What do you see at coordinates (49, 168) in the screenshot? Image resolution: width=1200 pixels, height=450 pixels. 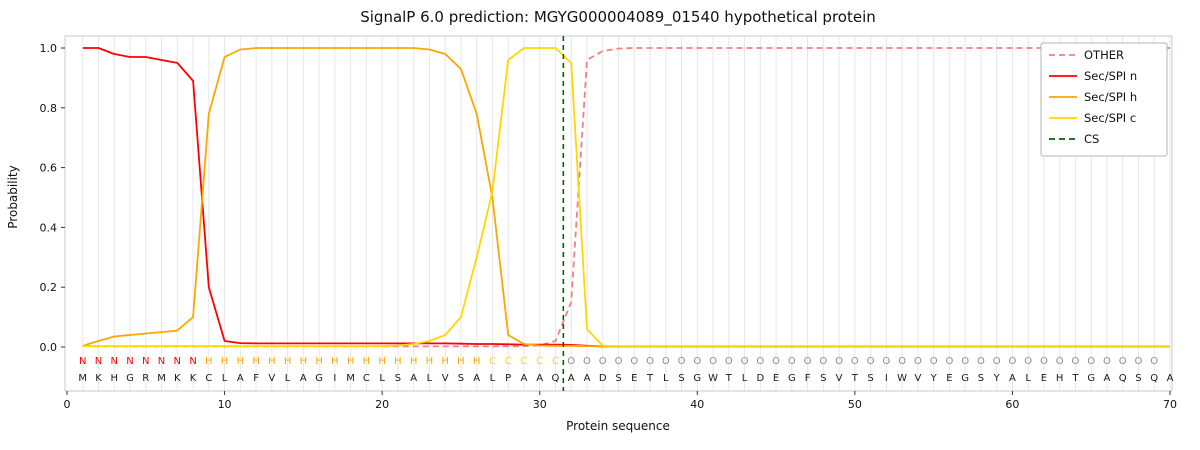 I see `y-tick-label: 0.6` at bounding box center [49, 168].